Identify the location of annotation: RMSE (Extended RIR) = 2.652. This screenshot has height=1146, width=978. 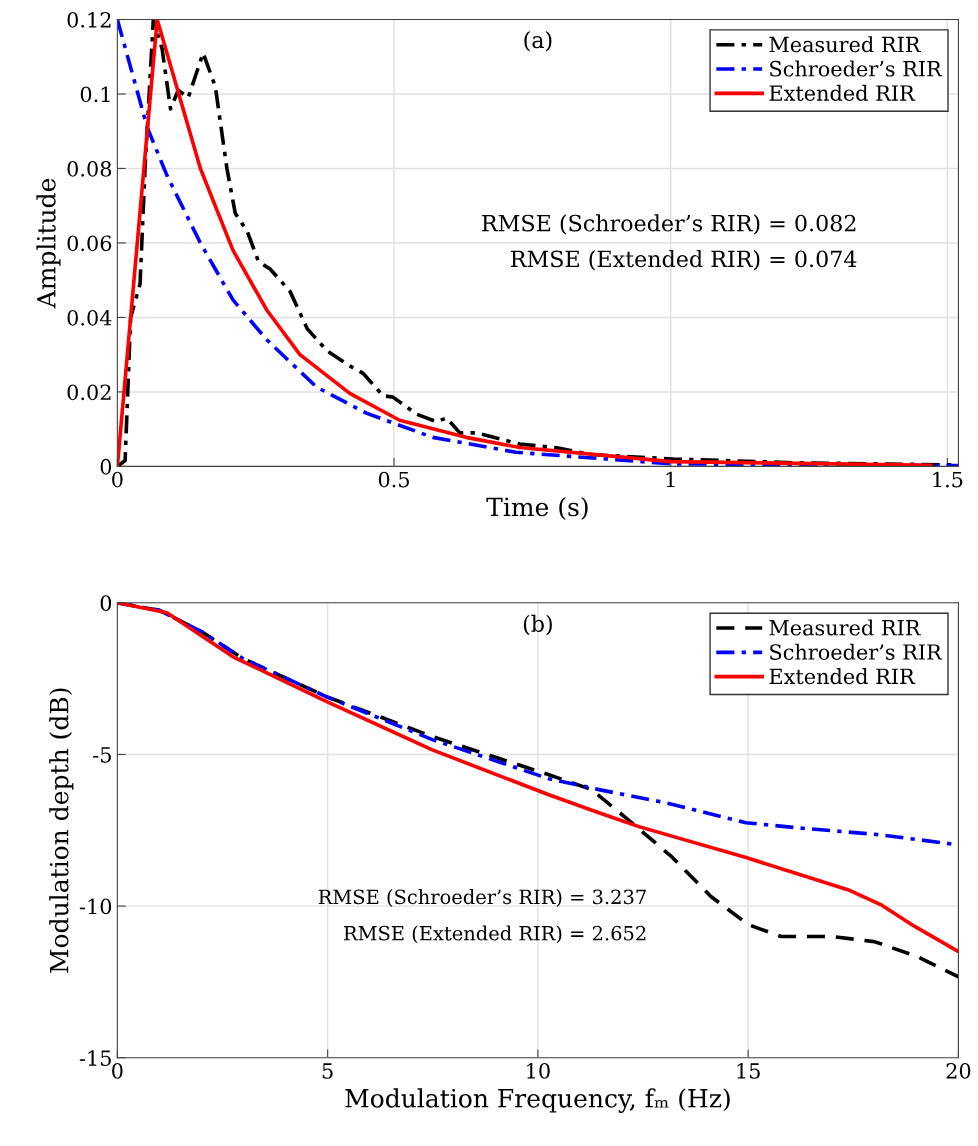
(495, 934).